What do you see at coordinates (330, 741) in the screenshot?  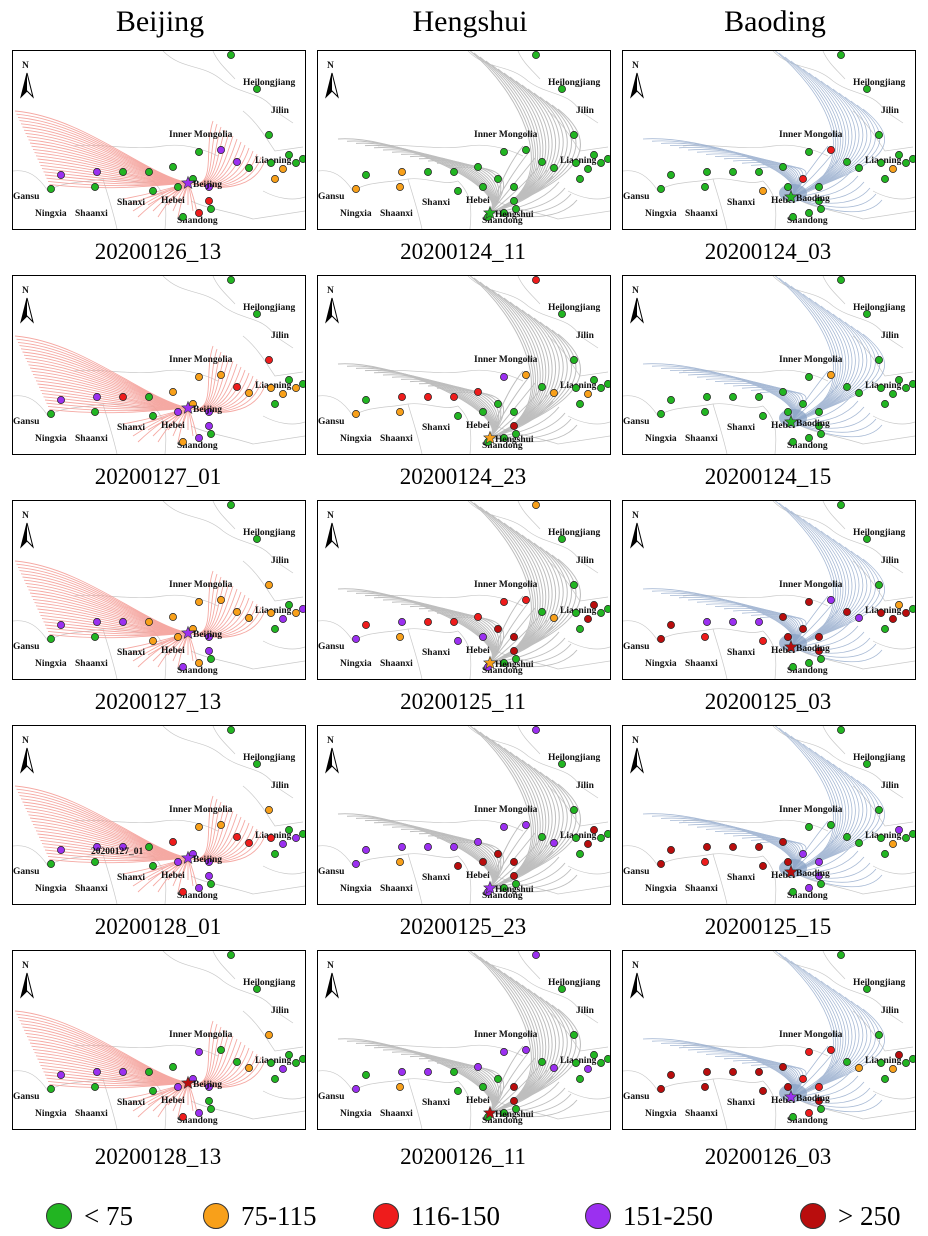 I see `north-label: N` at bounding box center [330, 741].